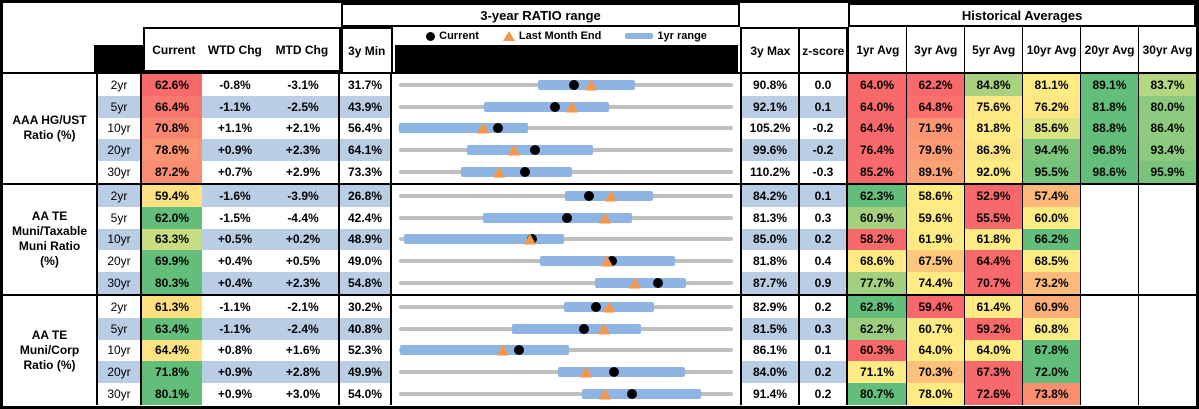 The height and width of the screenshot is (409, 1199). Describe the element at coordinates (993, 85) in the screenshot. I see `historical-avg-value: 84.8%` at that location.